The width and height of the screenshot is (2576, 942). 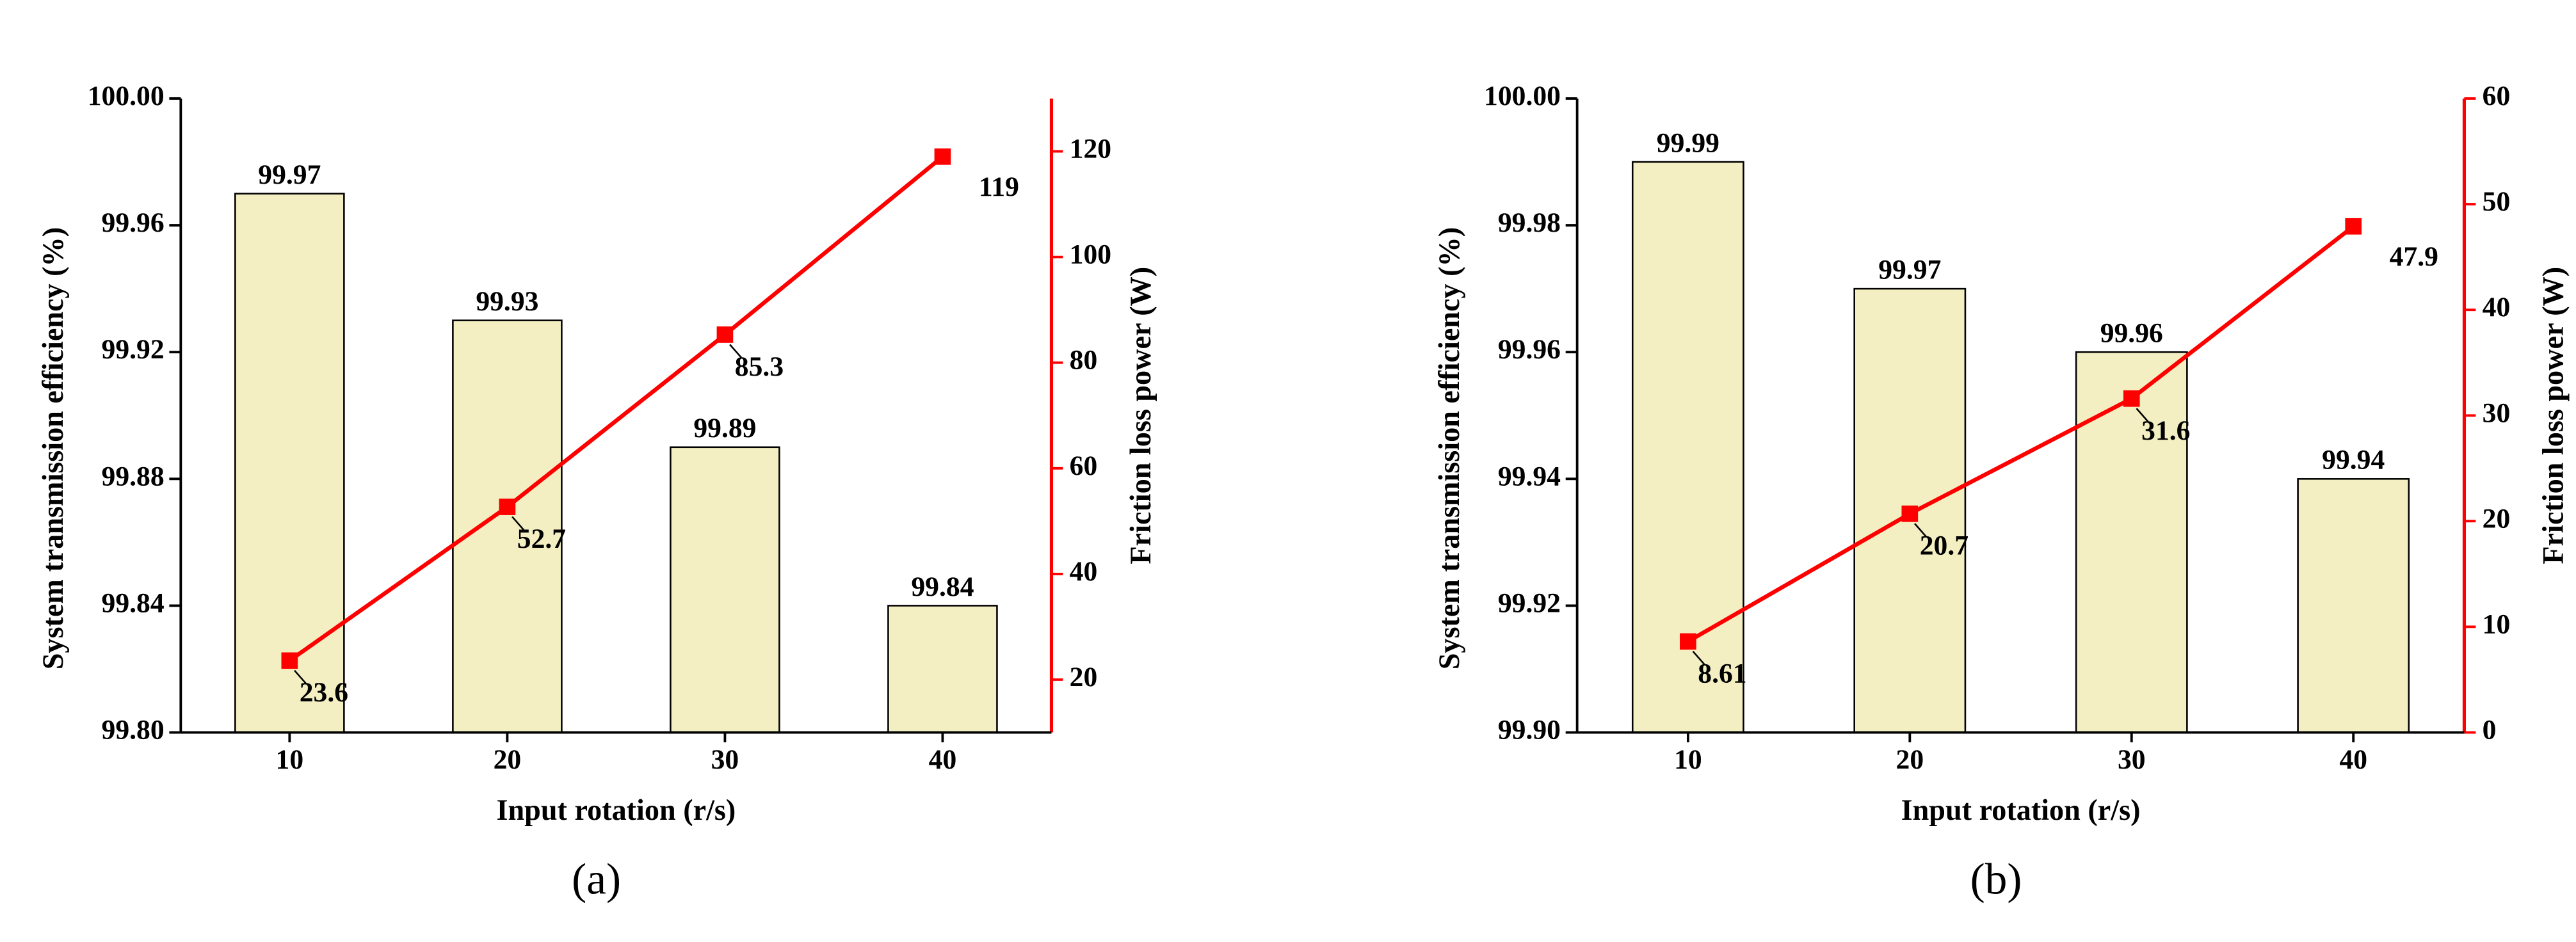 I want to click on y2-tick-label: 30, so click(x=2497, y=413).